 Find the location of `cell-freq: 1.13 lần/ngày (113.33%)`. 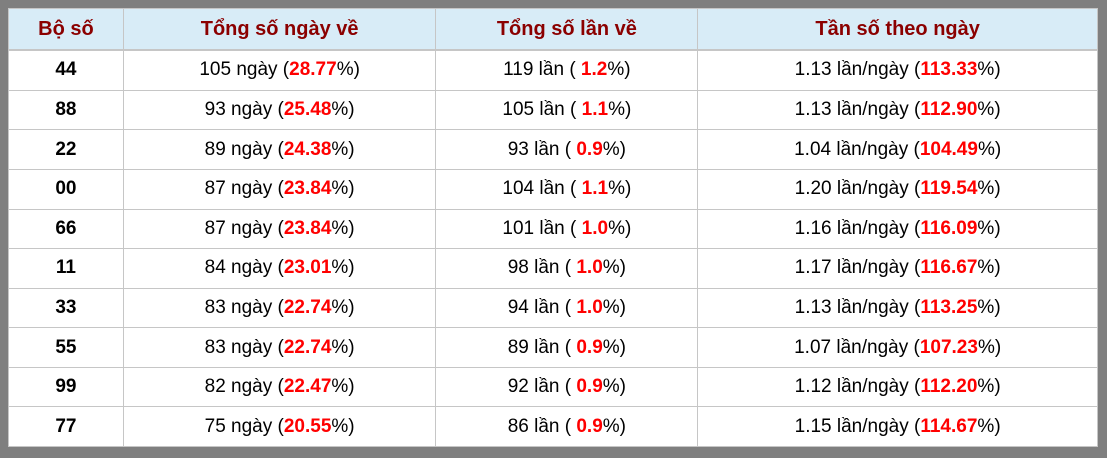

cell-freq: 1.13 lần/ngày (113.33%) is located at coordinates (897, 70).